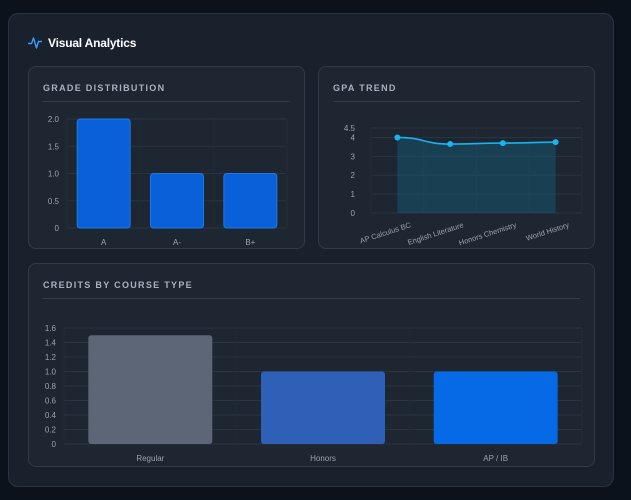  I want to click on gpa-x-tick-label: World History, so click(548, 231).